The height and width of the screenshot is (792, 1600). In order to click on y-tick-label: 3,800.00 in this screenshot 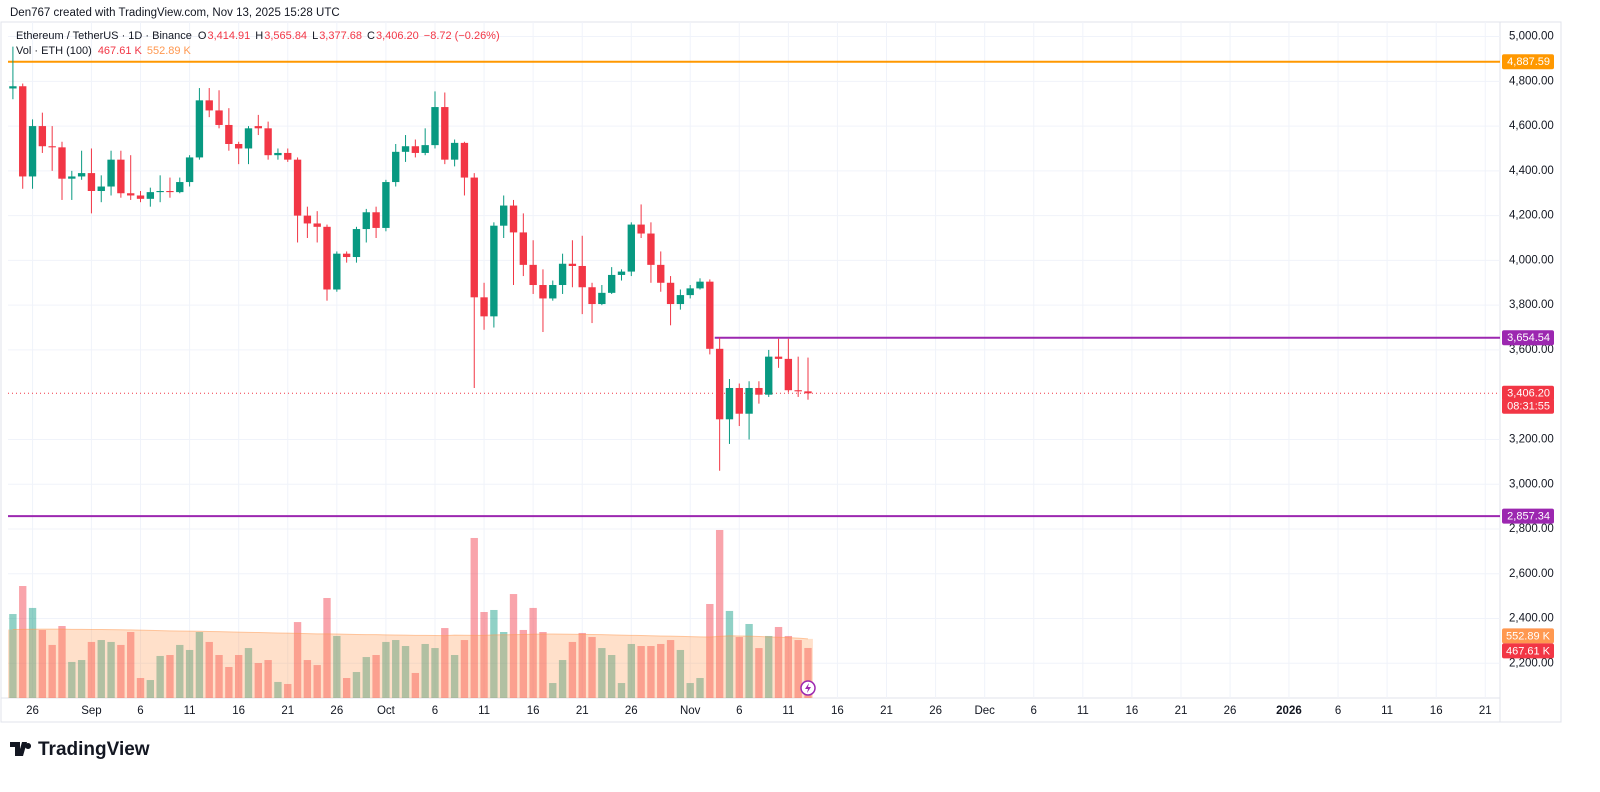, I will do `click(1531, 305)`.